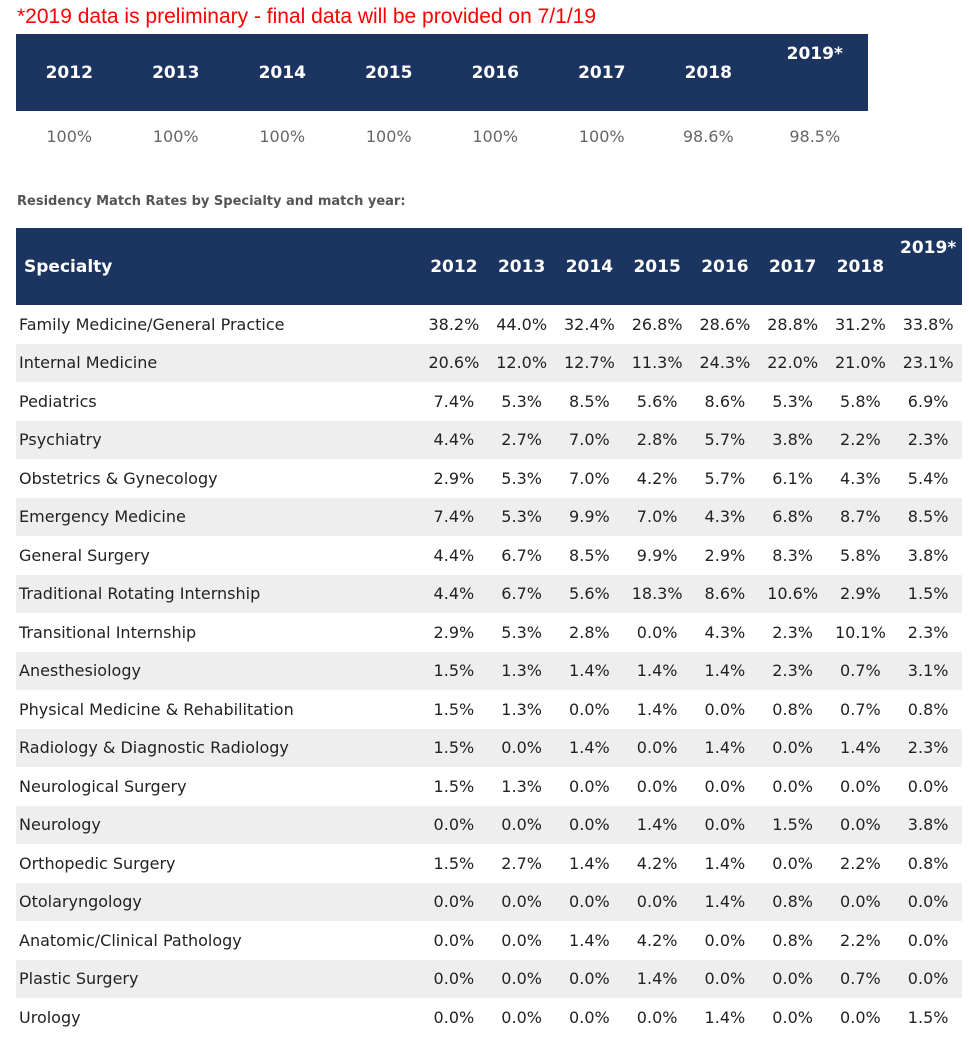 The height and width of the screenshot is (1037, 969). I want to click on rate-cell: 4.2%, so click(657, 940).